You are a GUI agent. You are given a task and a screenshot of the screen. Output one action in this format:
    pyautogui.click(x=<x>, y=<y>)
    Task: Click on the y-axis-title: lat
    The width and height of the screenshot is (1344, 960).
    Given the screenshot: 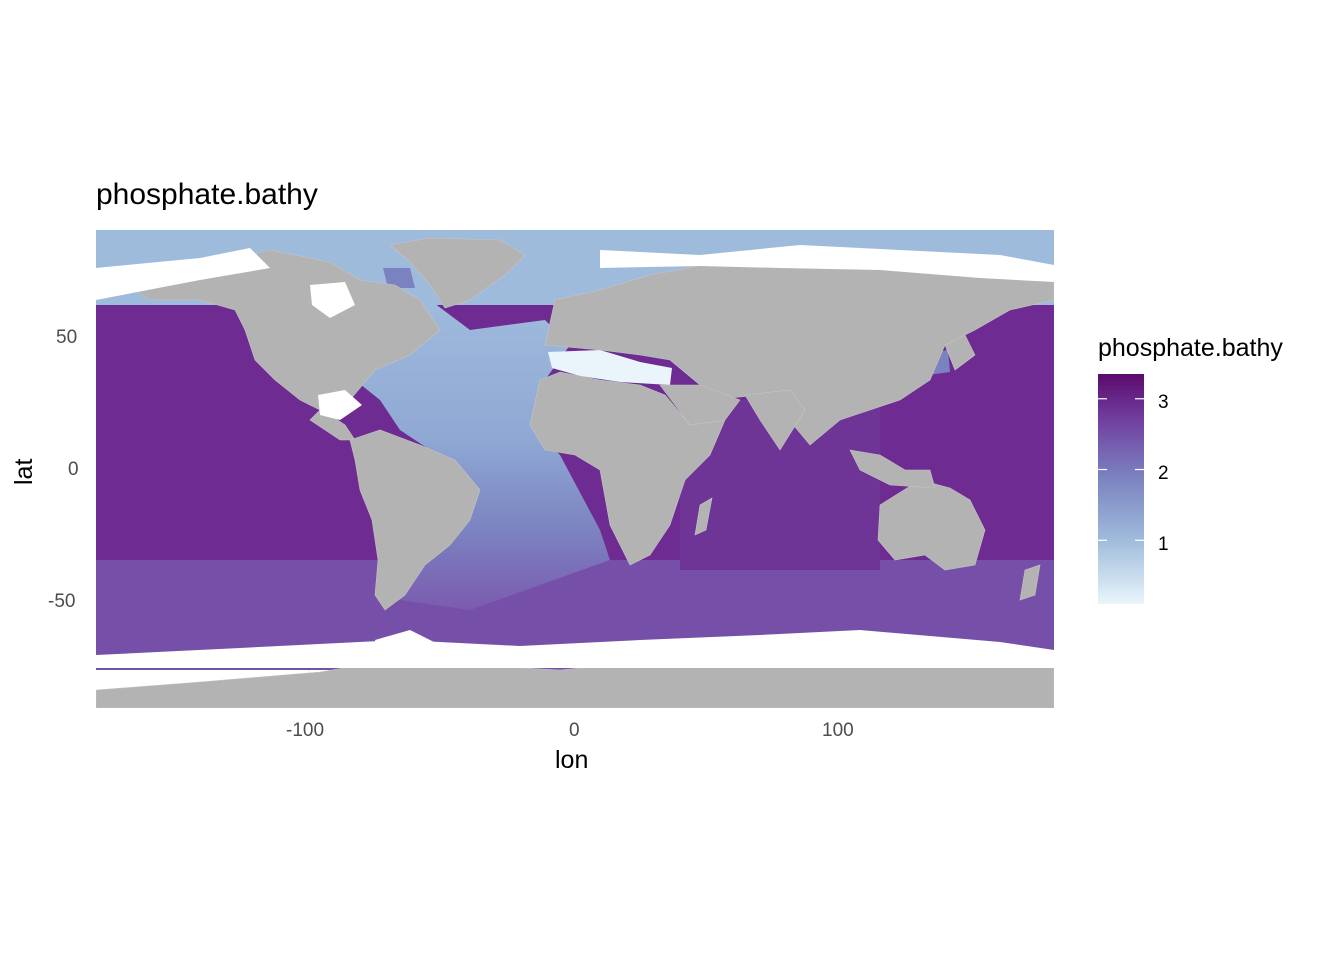 What is the action you would take?
    pyautogui.click(x=24, y=471)
    